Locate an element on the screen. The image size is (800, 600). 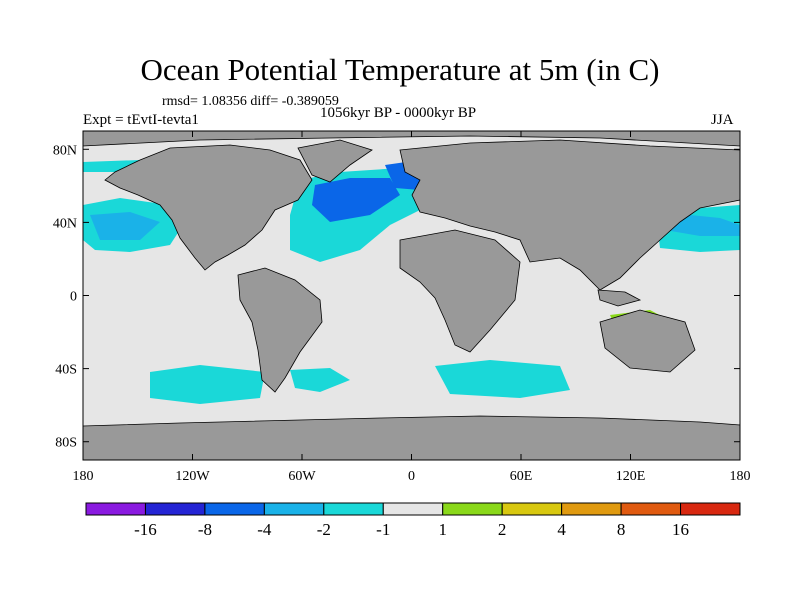
colorbar-label-5: 1 is located at coordinates (442, 529).